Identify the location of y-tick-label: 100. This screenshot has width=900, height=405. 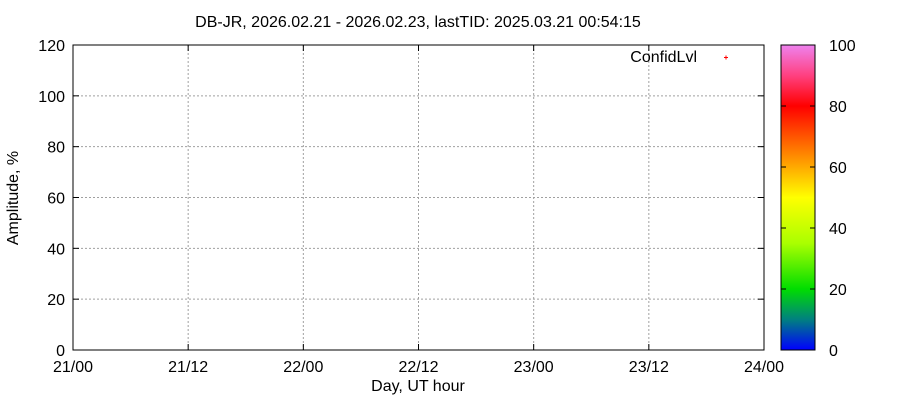
(51, 97).